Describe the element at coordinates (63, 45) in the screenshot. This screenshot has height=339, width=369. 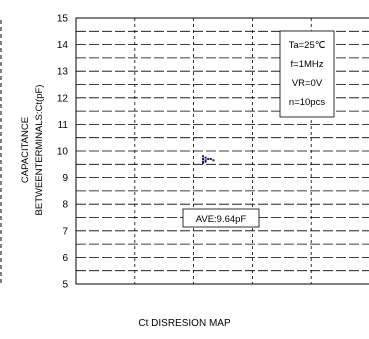
I see `y-tick-label: 14` at that location.